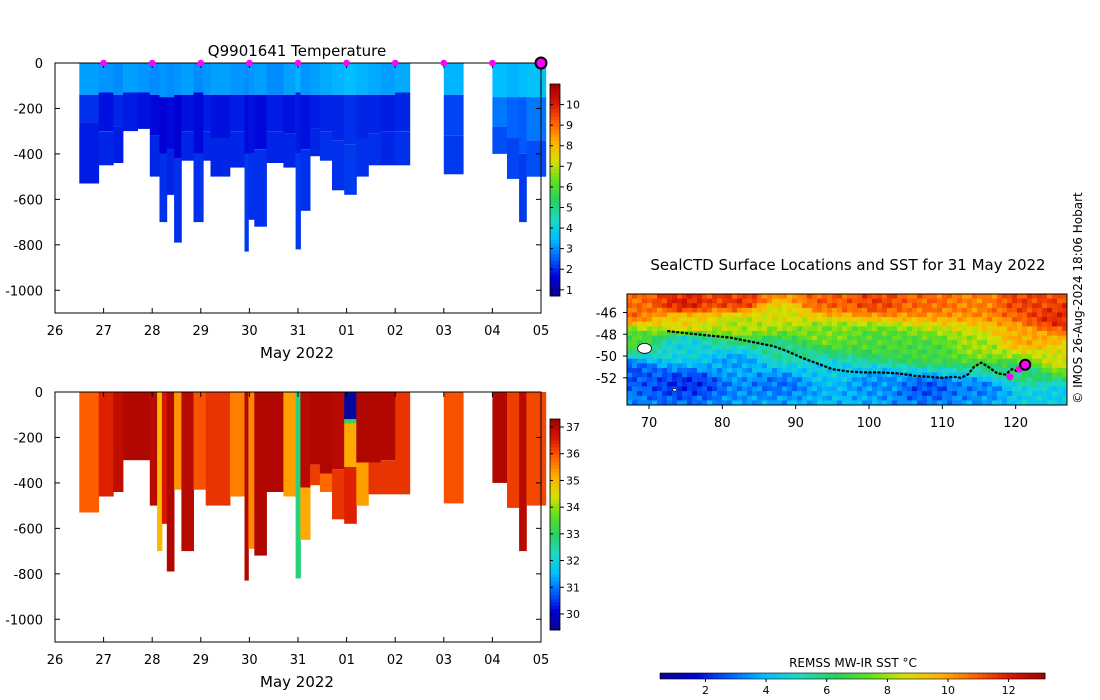 This screenshot has height=700, width=1100. What do you see at coordinates (28, 529) in the screenshot?
I see `y-tick-label: -600` at bounding box center [28, 529].